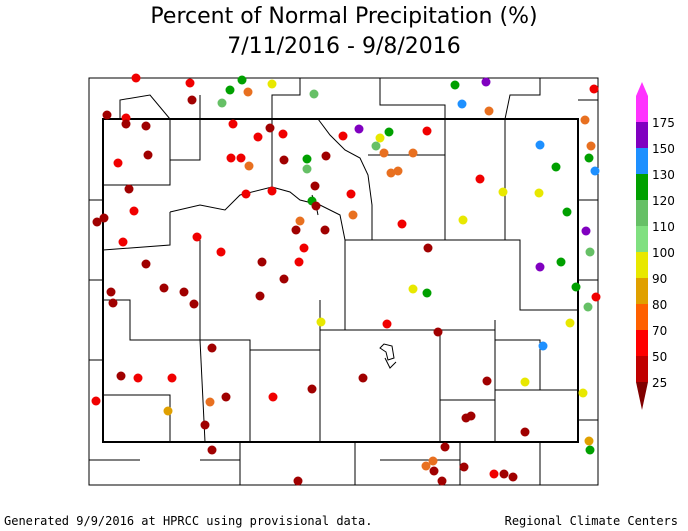 The image size is (688, 531). What do you see at coordinates (642, 89) in the screenshot?
I see `legend-top-arrow` at bounding box center [642, 89].